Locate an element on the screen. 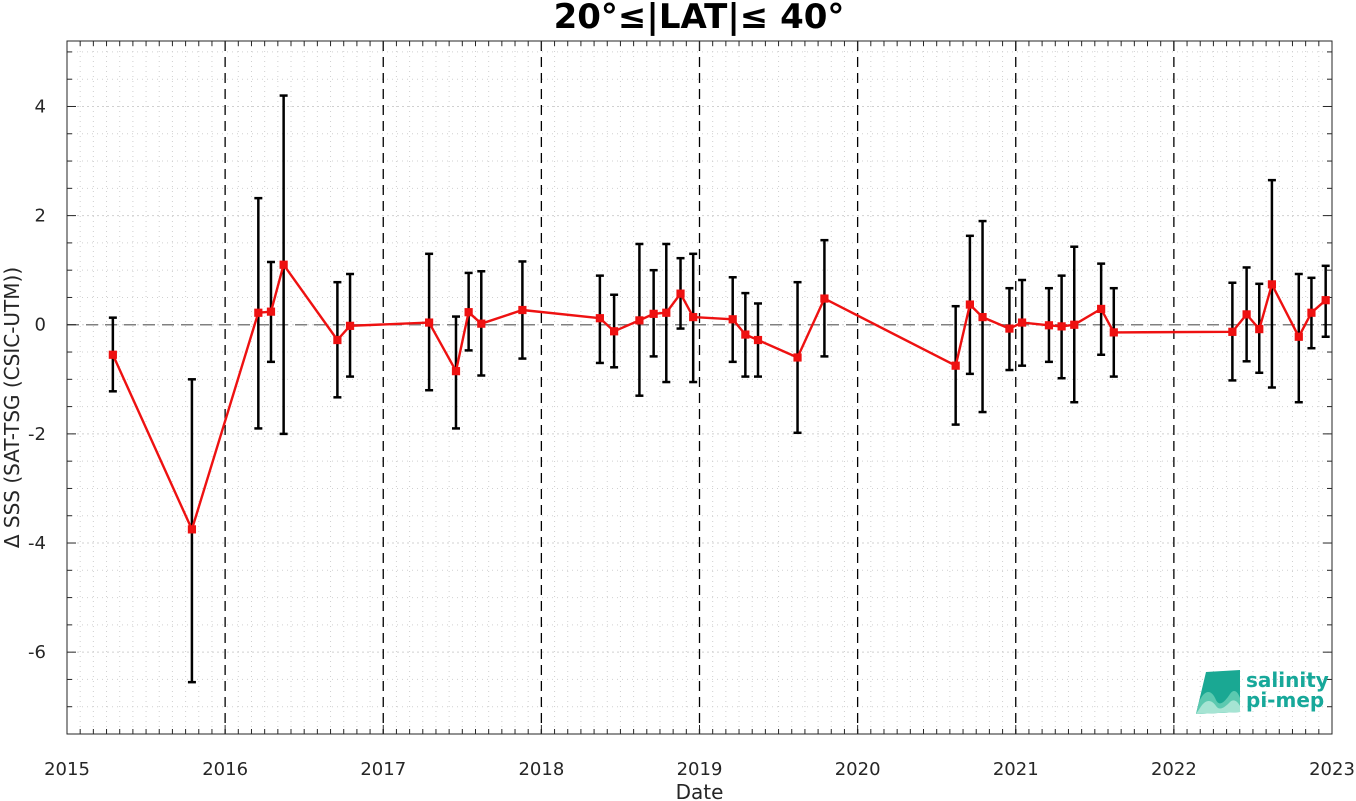 The height and width of the screenshot is (801, 1356). x-tick-label: 2019 is located at coordinates (700, 769).